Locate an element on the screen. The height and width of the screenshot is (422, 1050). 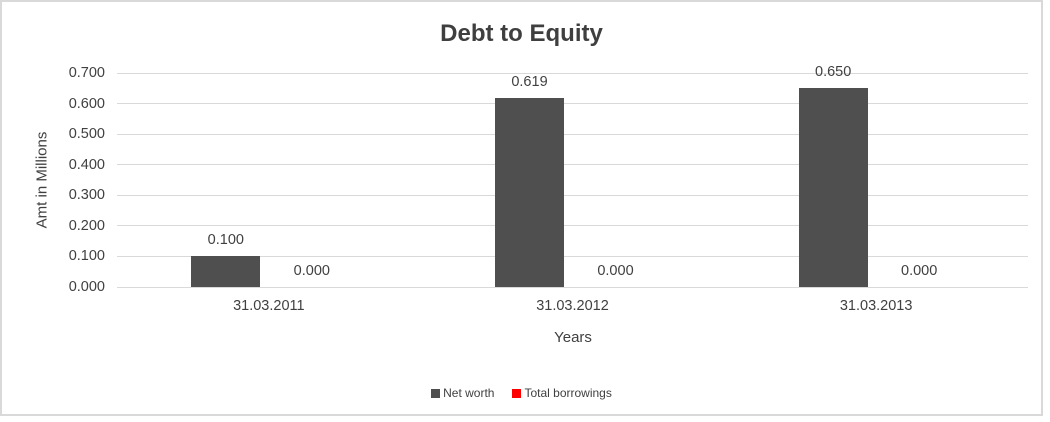
gridline-0.100 is located at coordinates (572, 256).